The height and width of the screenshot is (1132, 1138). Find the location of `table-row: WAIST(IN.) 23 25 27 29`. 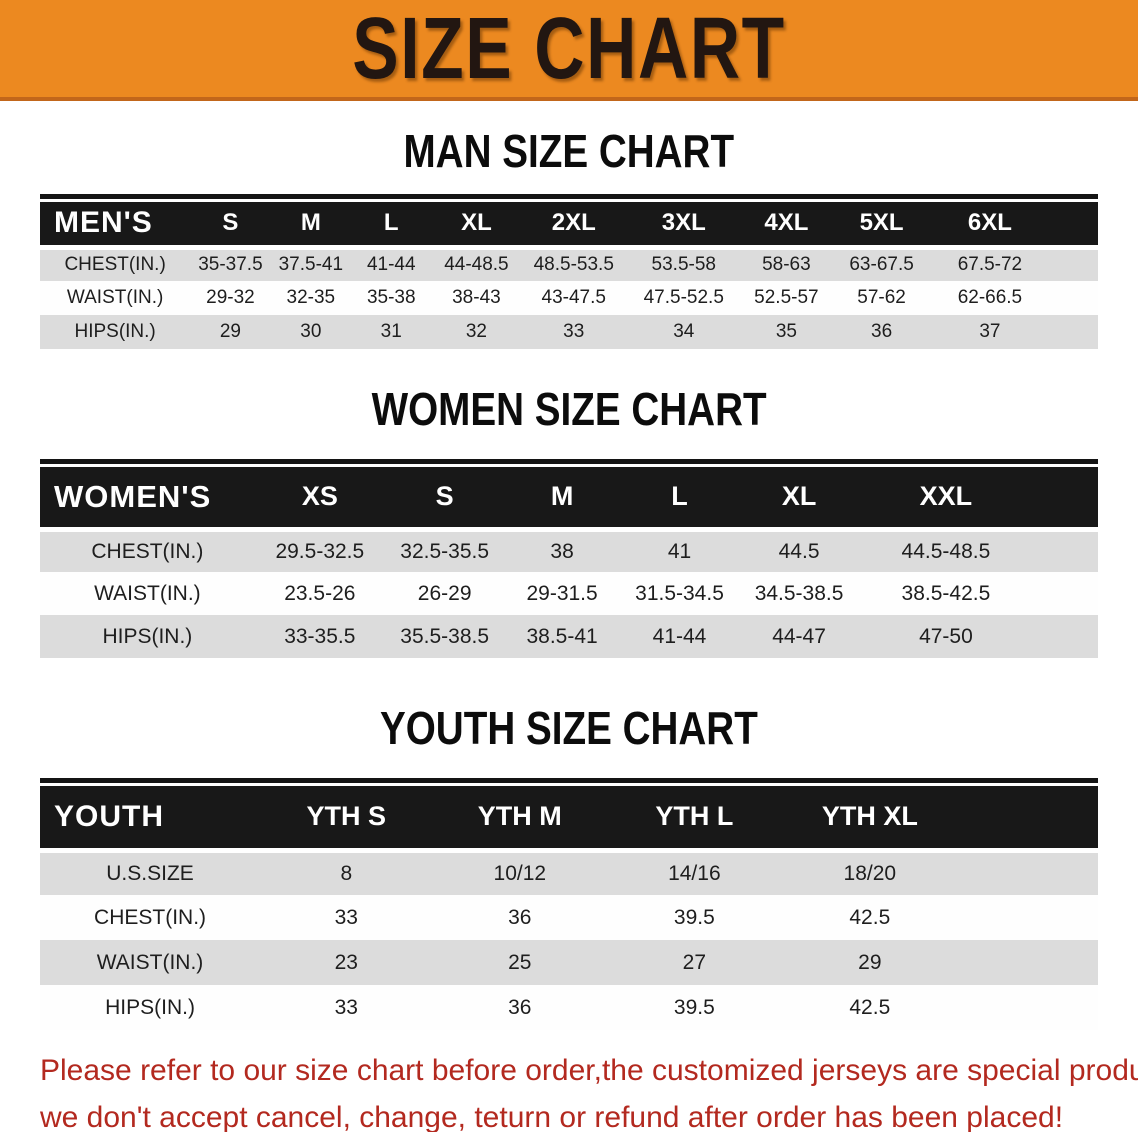

table-row: WAIST(IN.) 23 25 27 29 is located at coordinates (569, 962).